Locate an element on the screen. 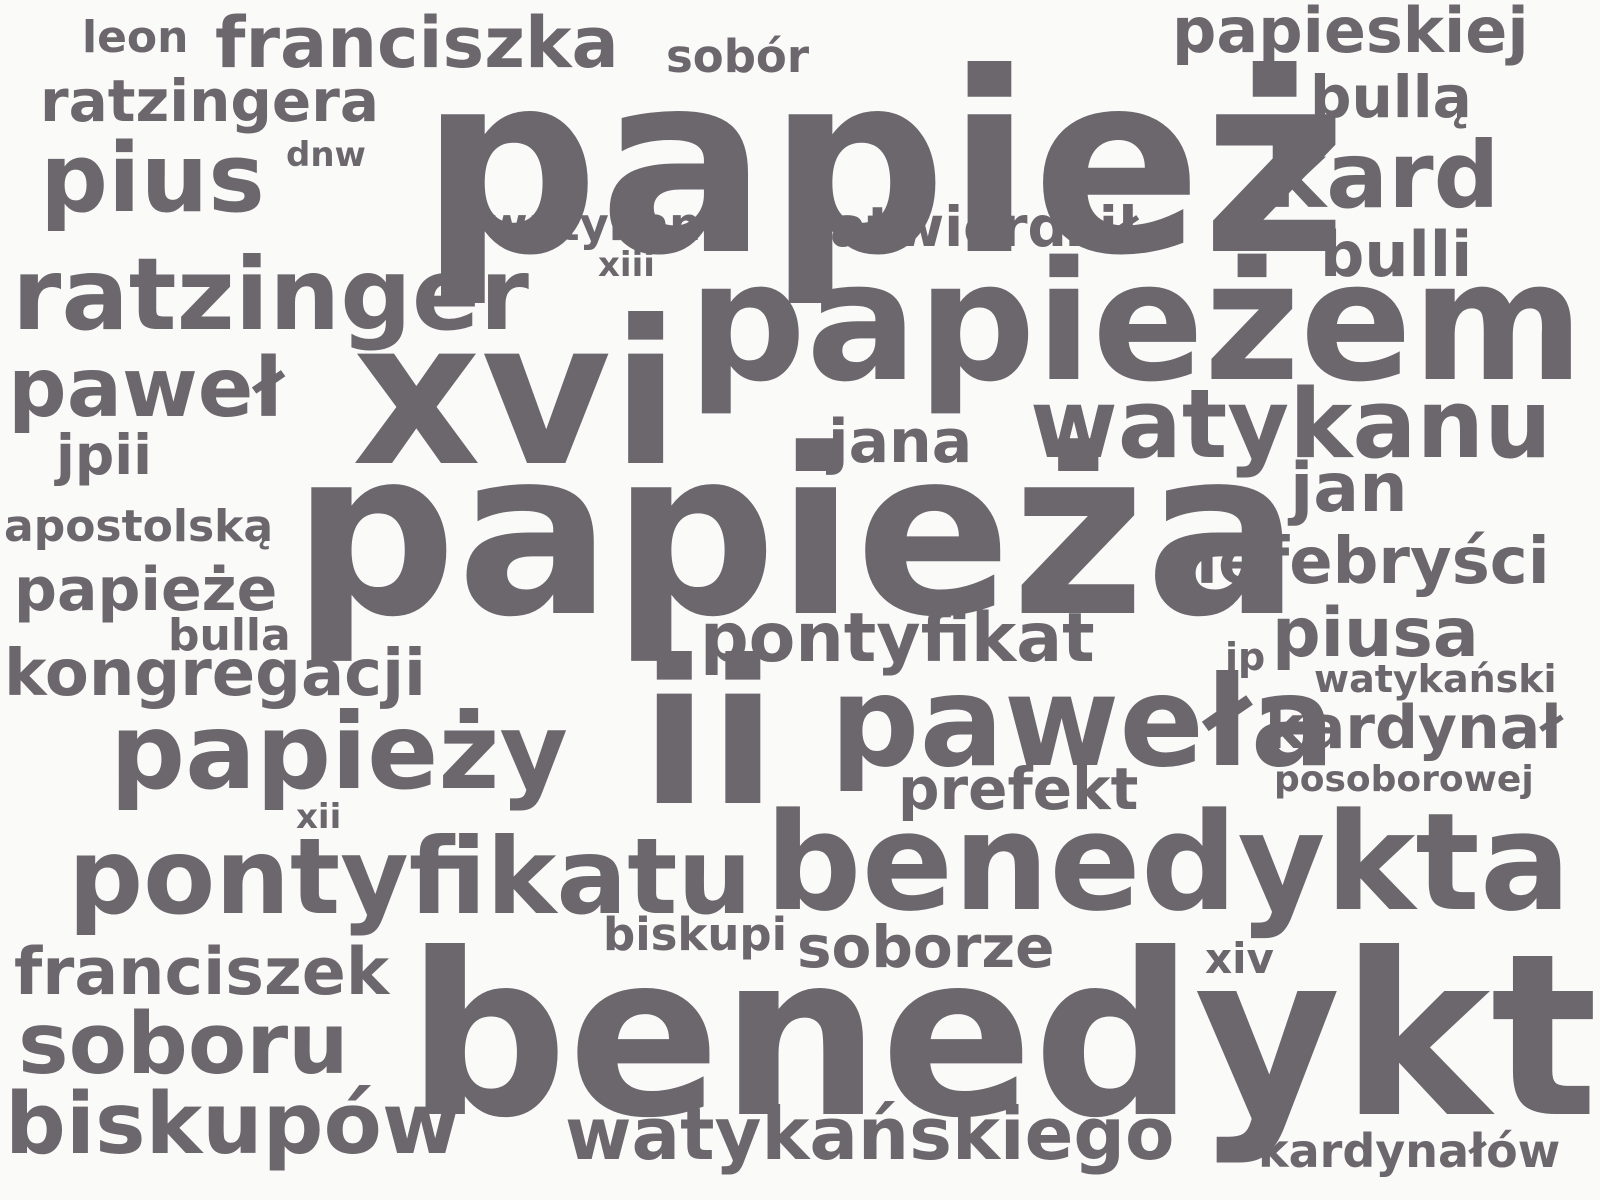 Image resolution: width=1600 pixels, height=1200 pixels. word-papieskiej: papieskiej is located at coordinates (1350, 33).